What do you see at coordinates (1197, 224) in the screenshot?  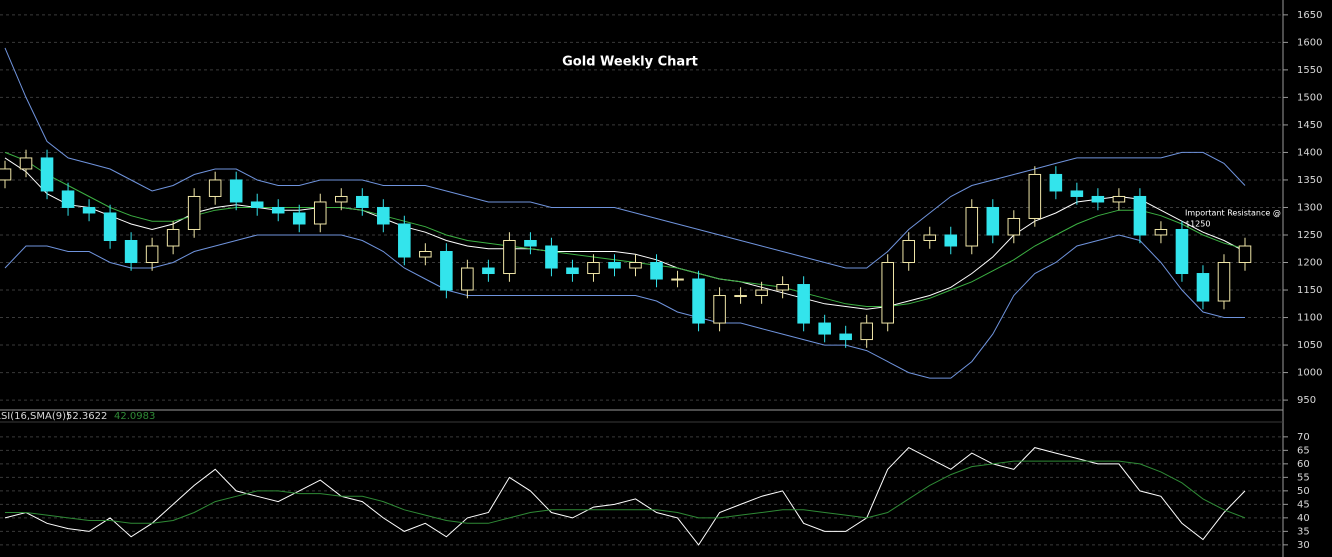 I see `annotation: $1250` at bounding box center [1197, 224].